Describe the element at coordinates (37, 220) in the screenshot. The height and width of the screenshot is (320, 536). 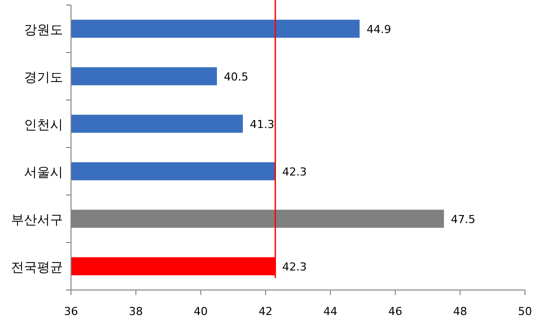
I see `y-tick-label: 부산서구` at that location.